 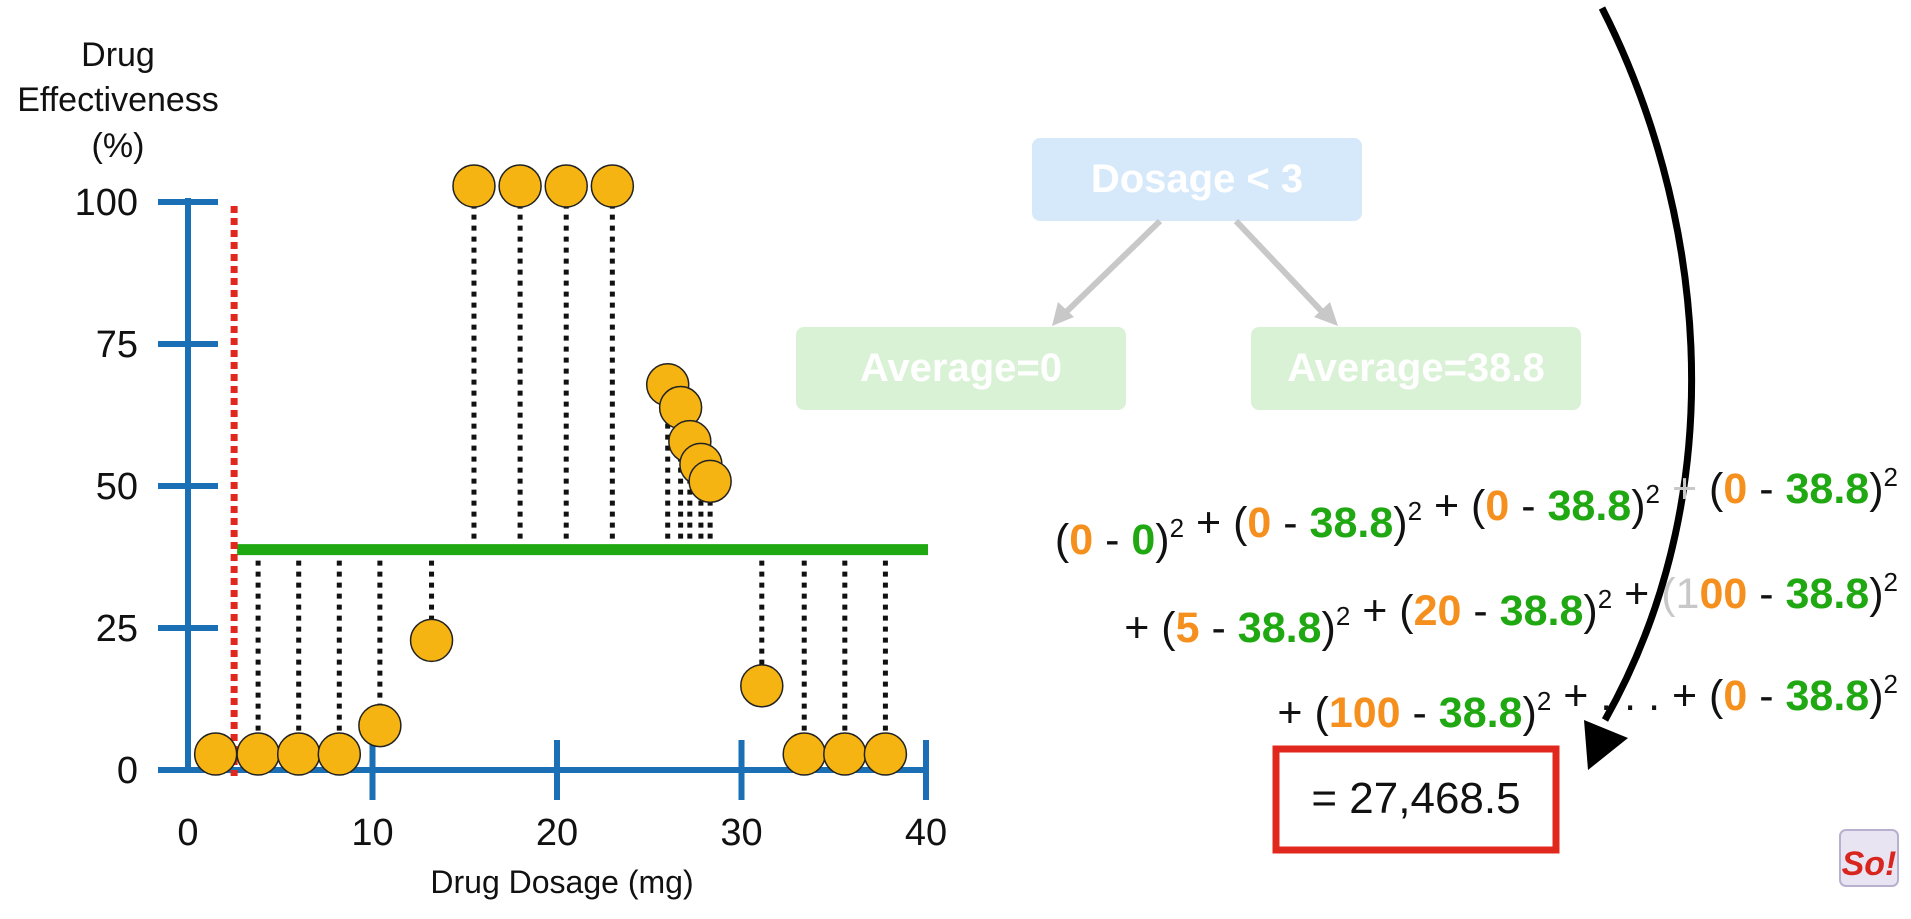 What do you see at coordinates (1647, 364) in the screenshot?
I see `curved-arrow-path` at bounding box center [1647, 364].